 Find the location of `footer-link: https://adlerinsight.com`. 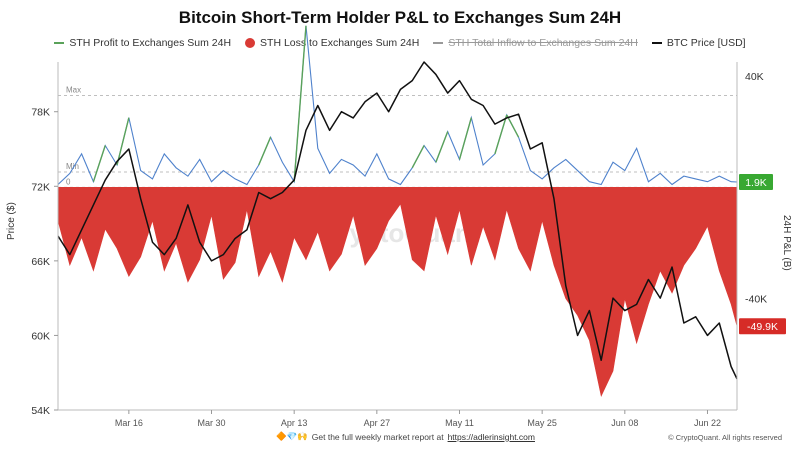

footer-link: https://adlerinsight.com is located at coordinates (491, 436).